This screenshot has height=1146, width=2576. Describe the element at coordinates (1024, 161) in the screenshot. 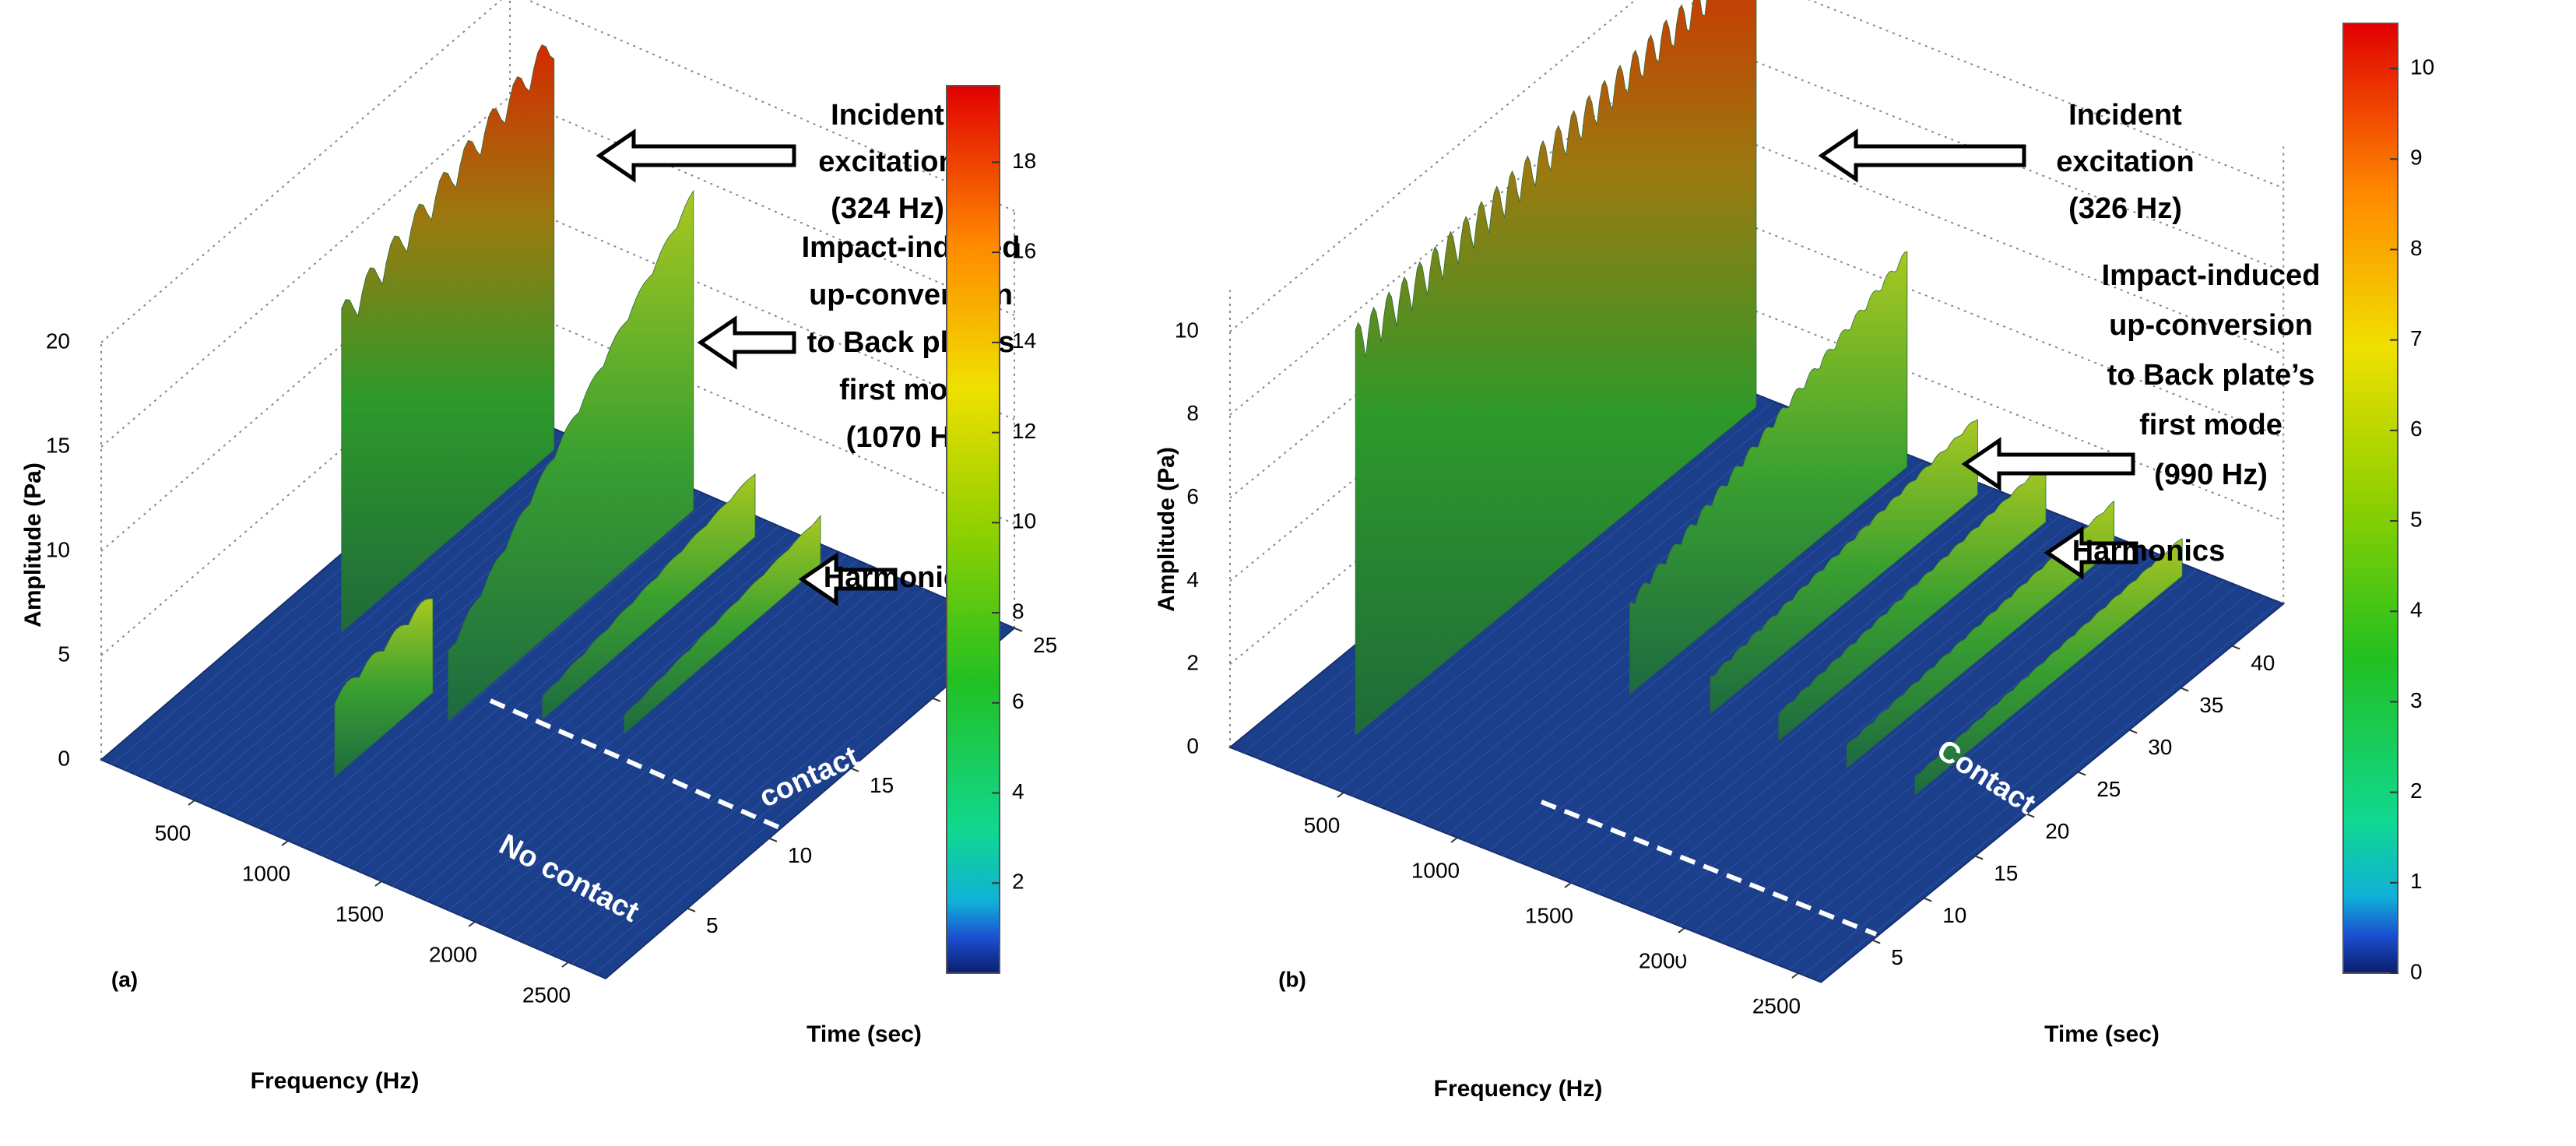

I see `colorbar-tick-label: 18` at that location.